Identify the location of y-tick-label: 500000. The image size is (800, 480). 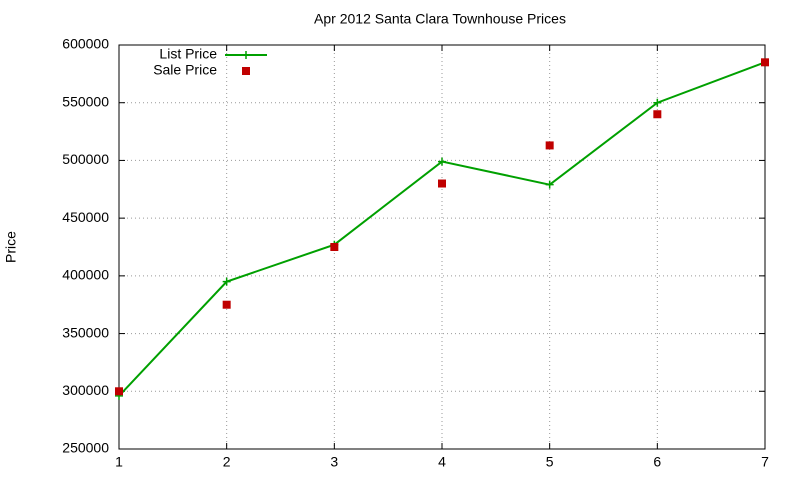
(85, 159).